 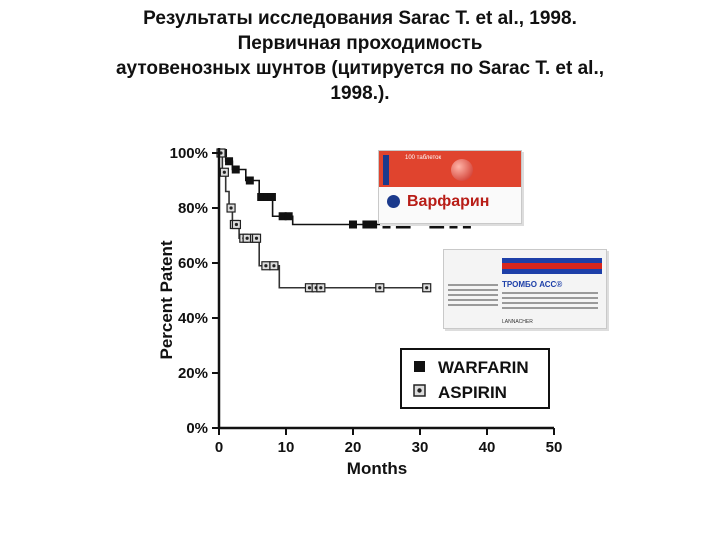 I want to click on warfarin-package-logo, so click(x=393, y=201).